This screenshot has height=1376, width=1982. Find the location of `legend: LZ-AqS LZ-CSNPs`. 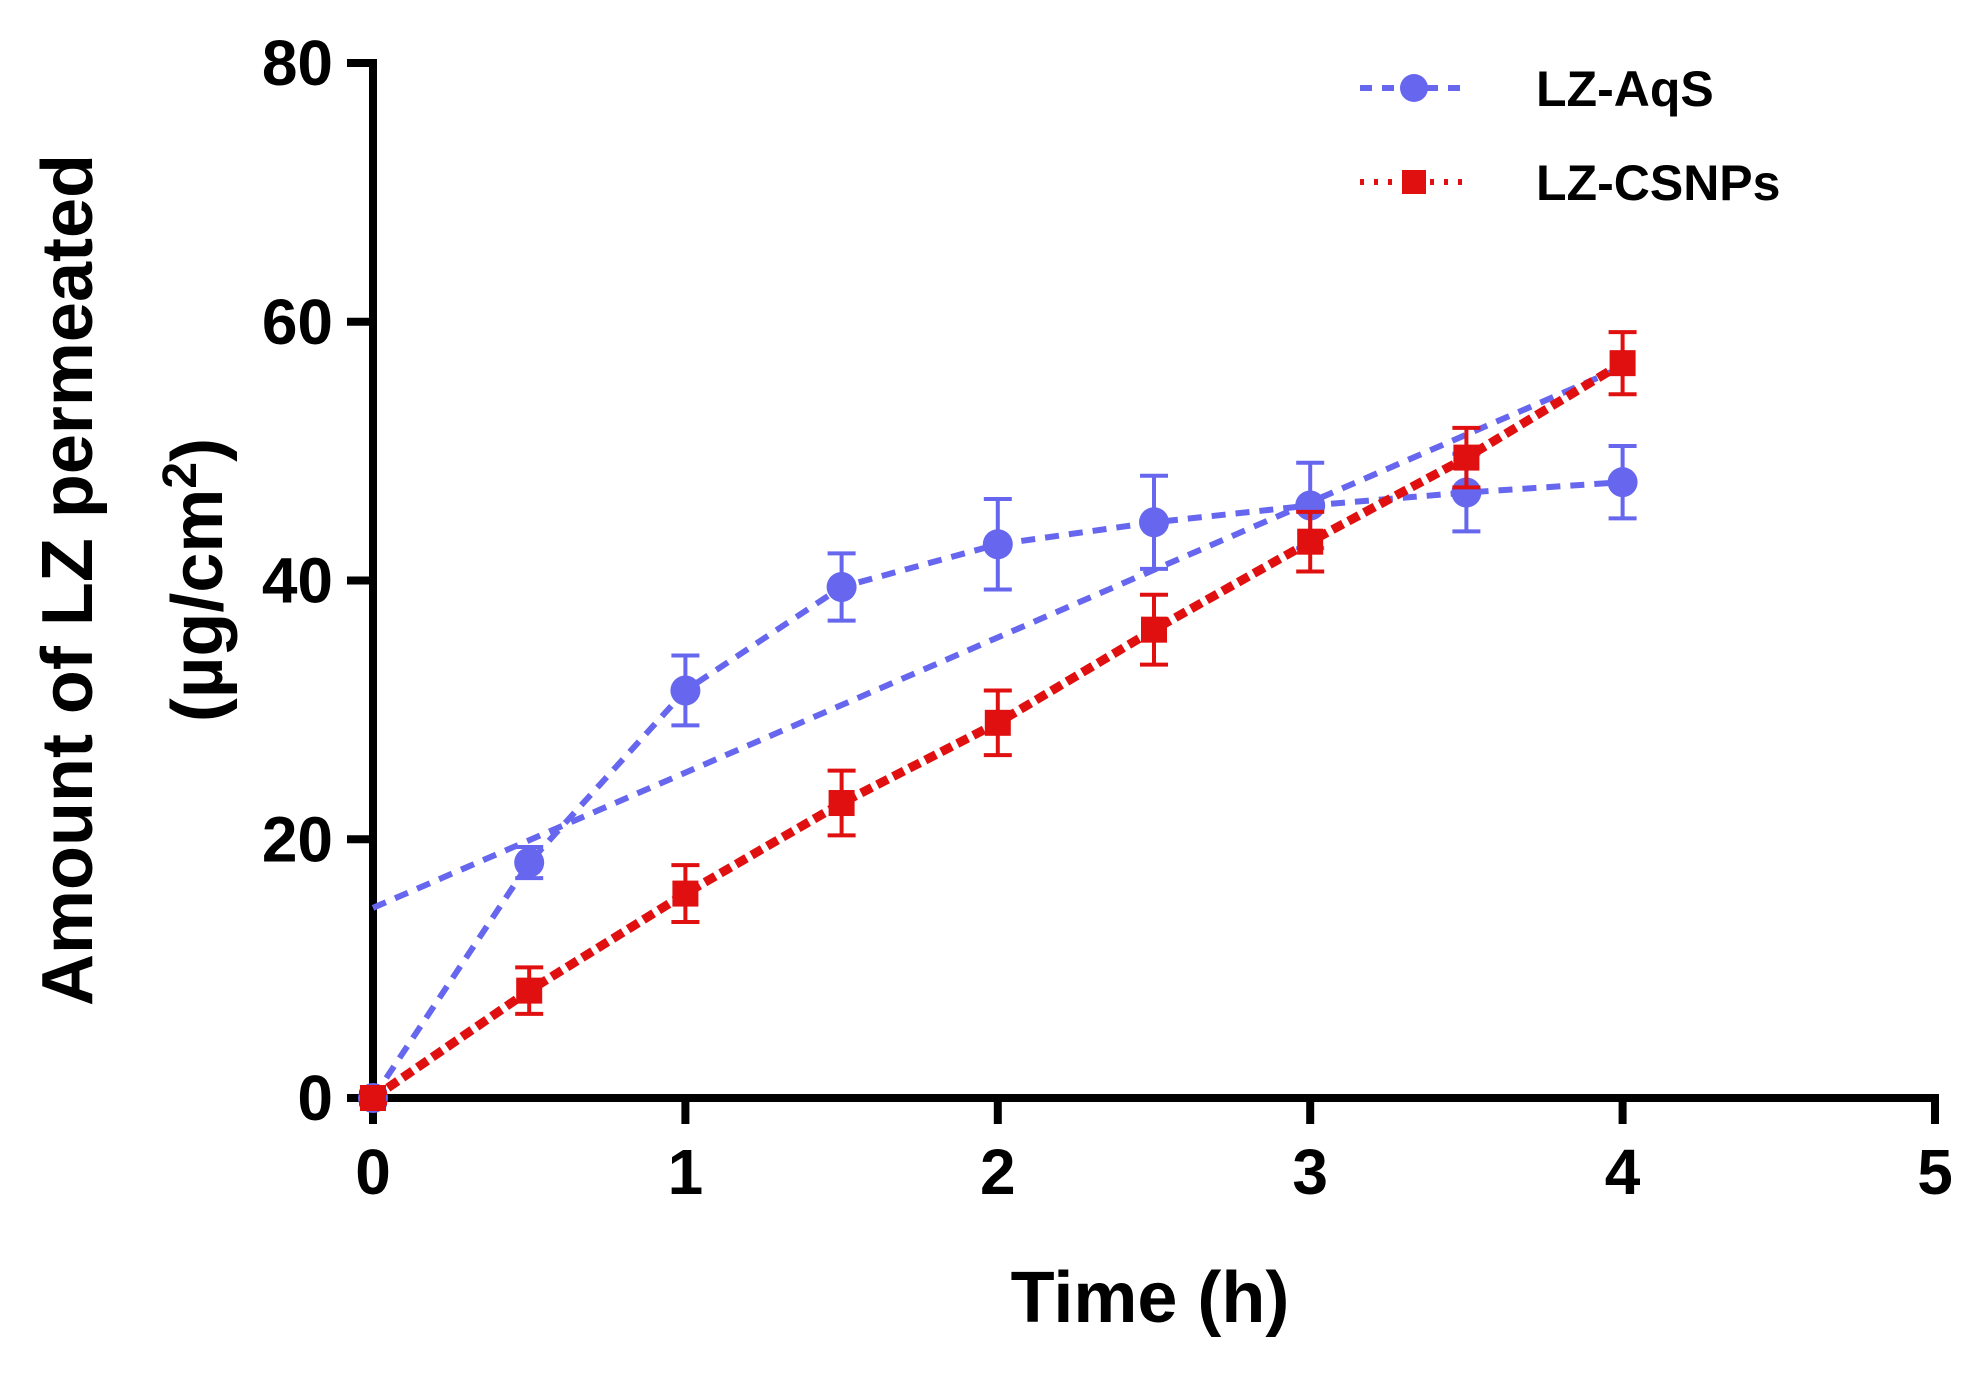

legend: LZ-AqS LZ-CSNPs is located at coordinates (1570, 136).